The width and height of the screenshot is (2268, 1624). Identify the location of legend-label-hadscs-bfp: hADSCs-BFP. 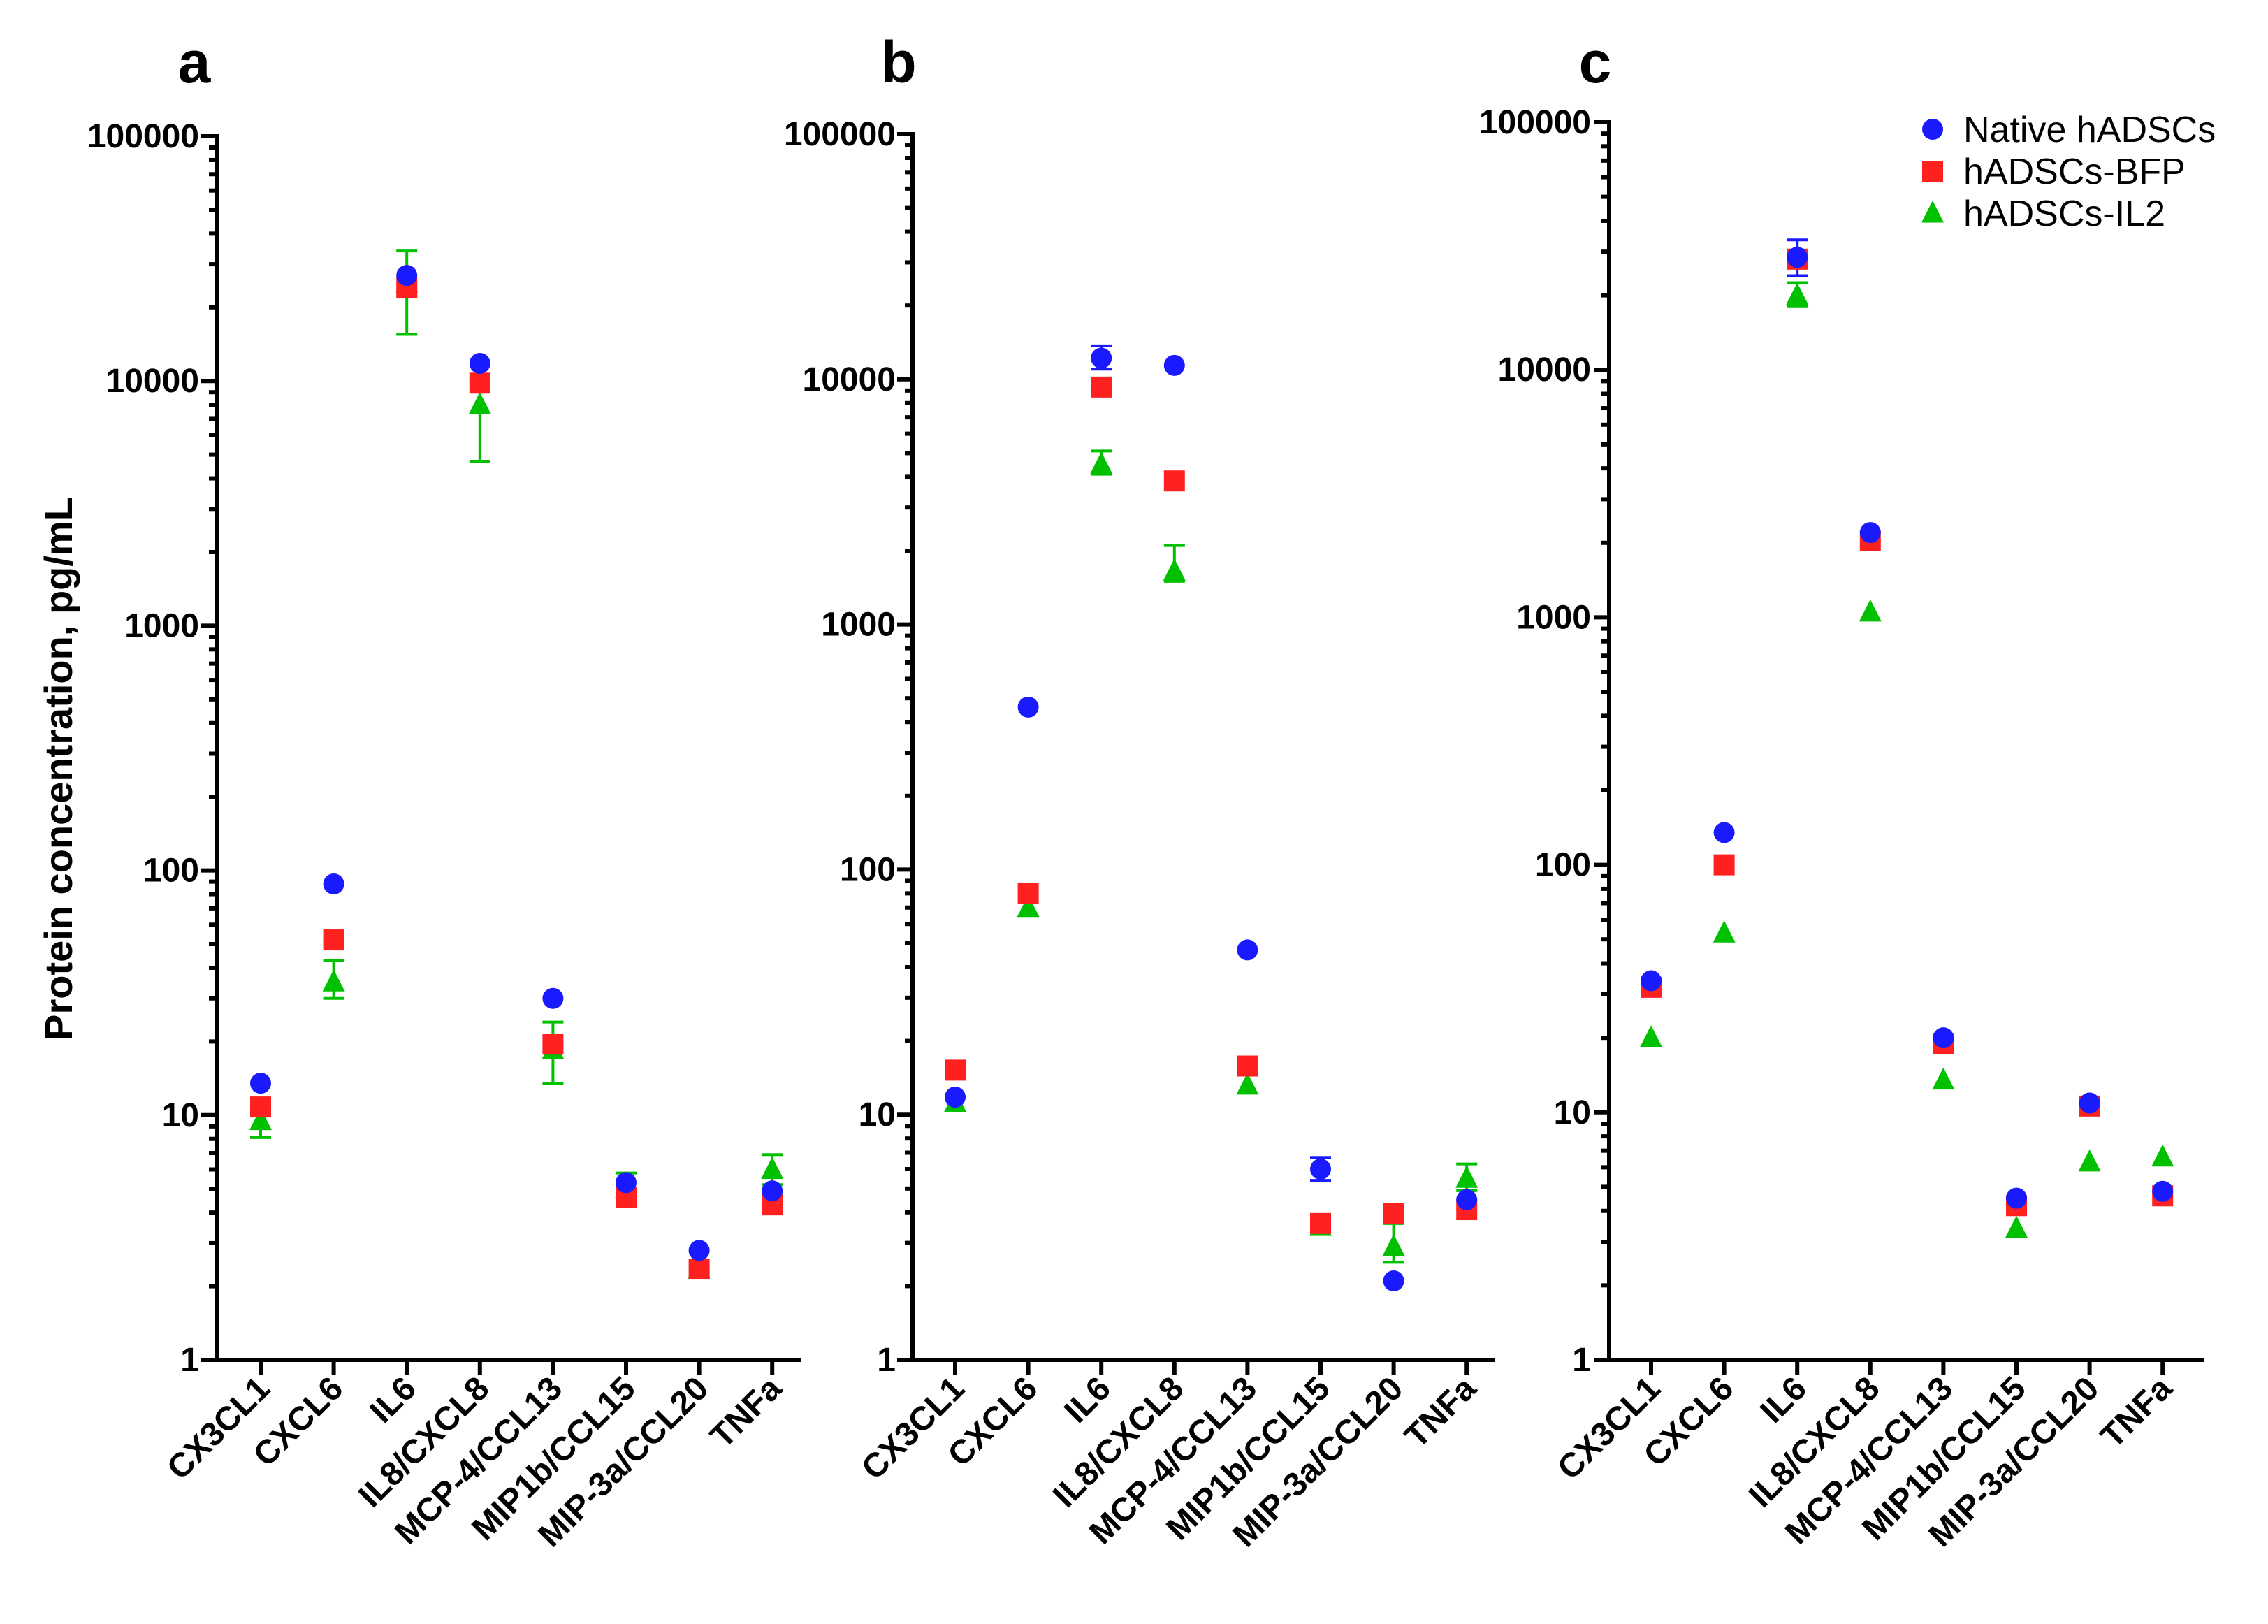
(2074, 172).